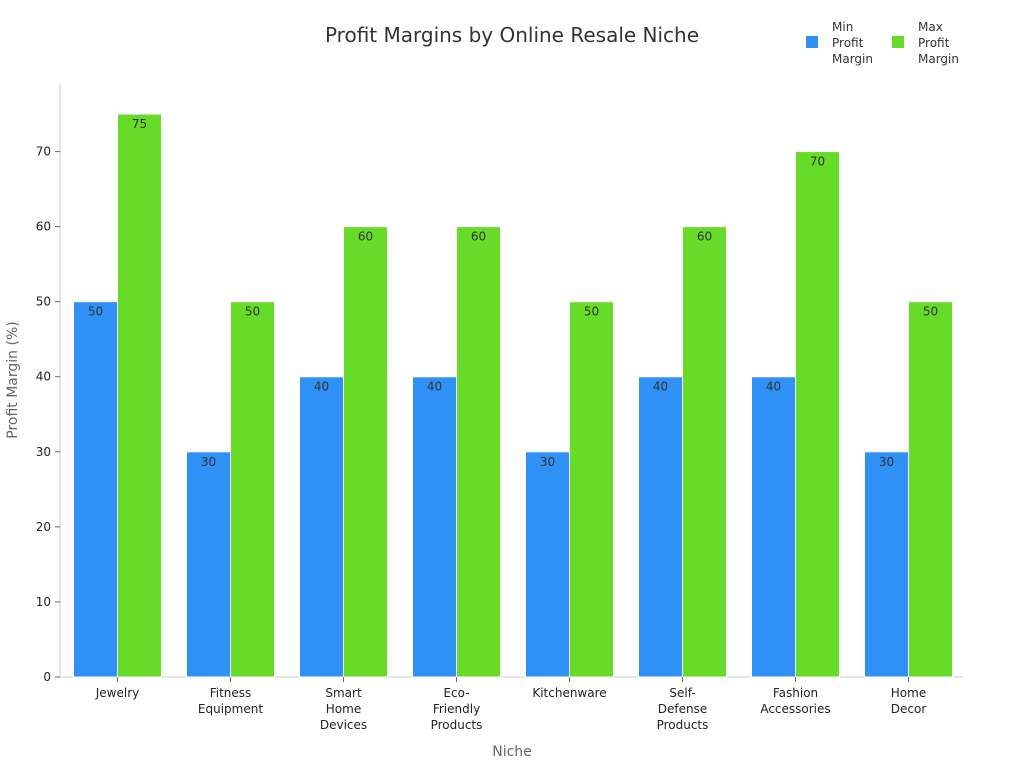  I want to click on legend-label: Max, so click(930, 27).